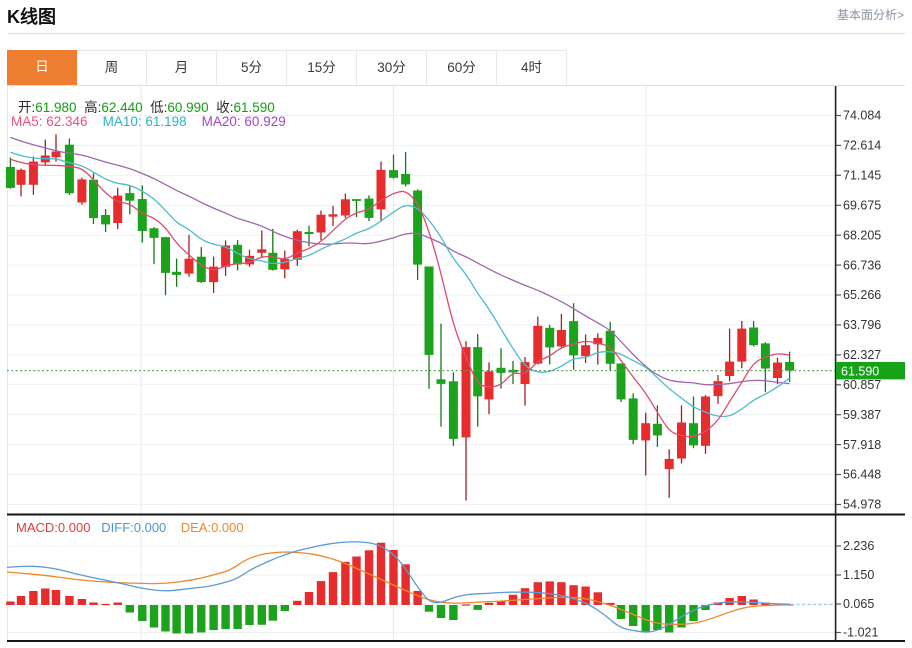 The width and height of the screenshot is (912, 648). What do you see at coordinates (858, 604) in the screenshot?
I see `svg-text: 0.065` at bounding box center [858, 604].